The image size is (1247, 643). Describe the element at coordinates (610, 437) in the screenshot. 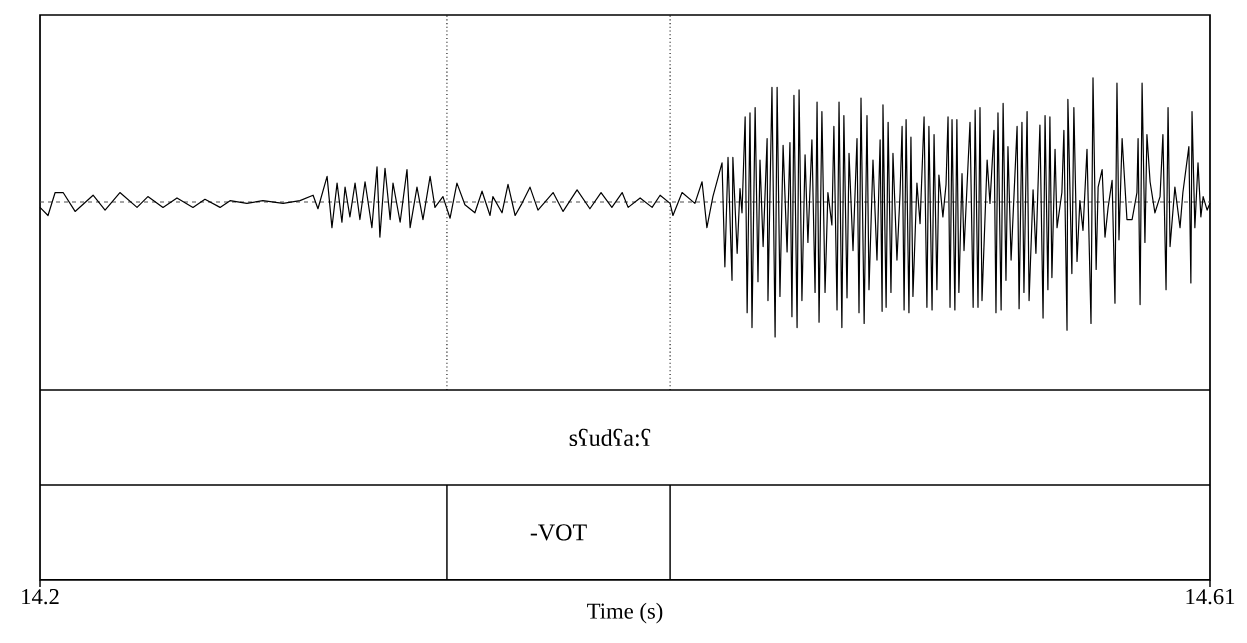

I see `text: sʕudʕa:ʕ` at that location.